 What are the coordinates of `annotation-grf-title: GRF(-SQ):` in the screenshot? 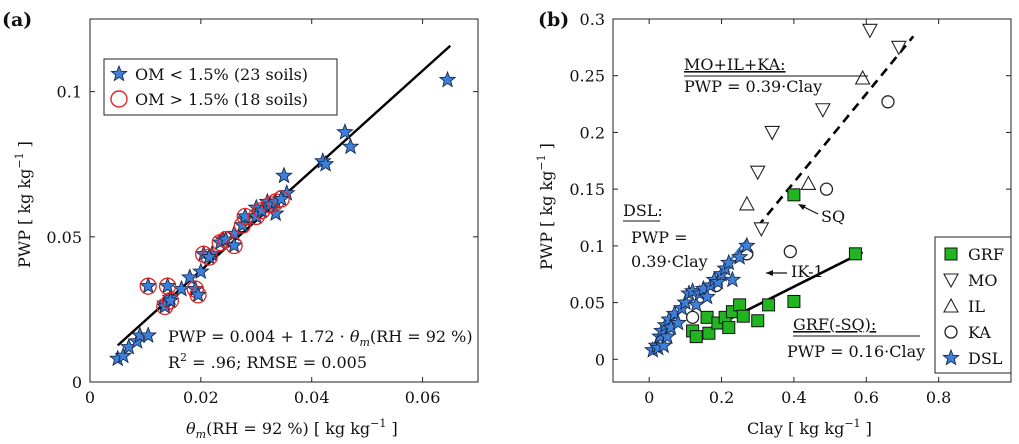 It's located at (834, 324).